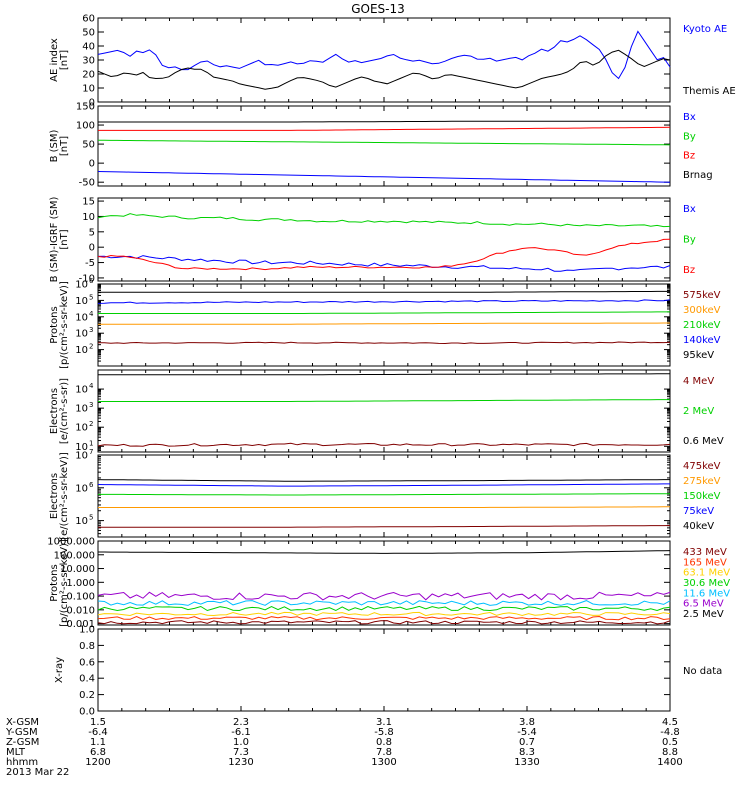  Describe the element at coordinates (37, 772) in the screenshot. I see `date-label: 2013 Mar 22` at that location.